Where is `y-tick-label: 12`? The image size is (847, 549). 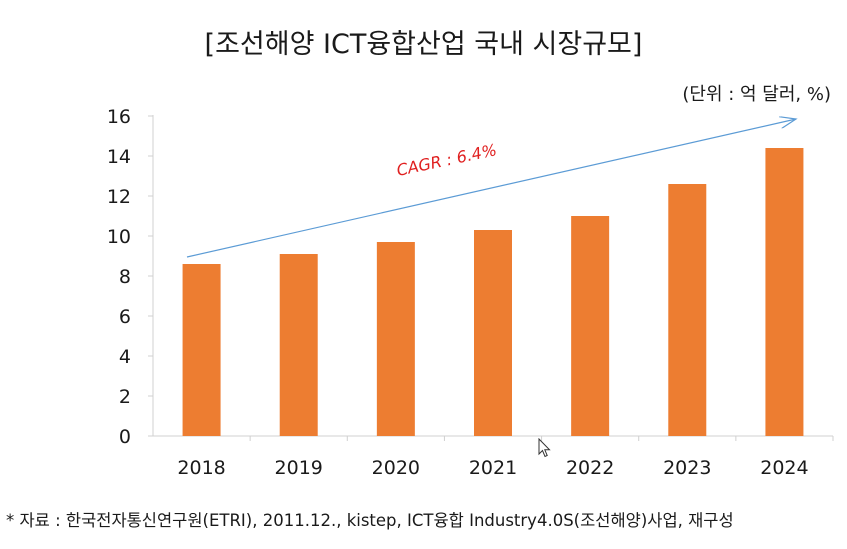 y-tick-label: 12 is located at coordinates (119, 197).